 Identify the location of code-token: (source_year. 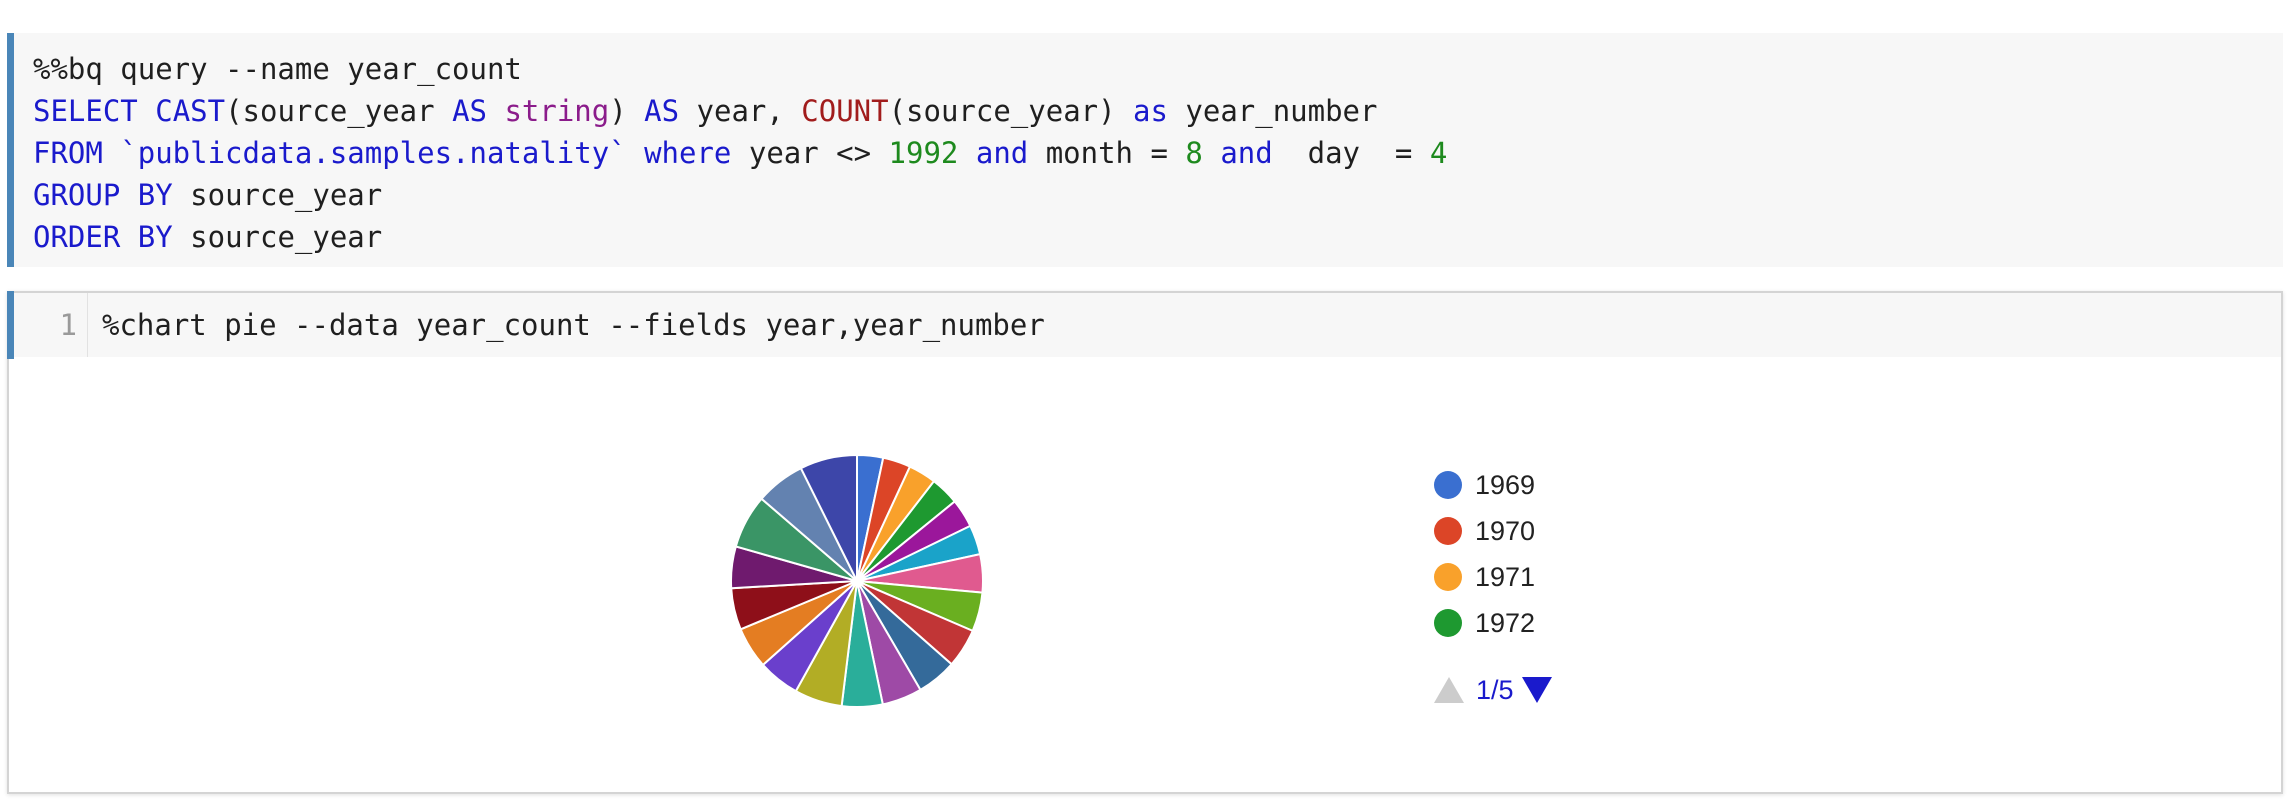
(339, 111).